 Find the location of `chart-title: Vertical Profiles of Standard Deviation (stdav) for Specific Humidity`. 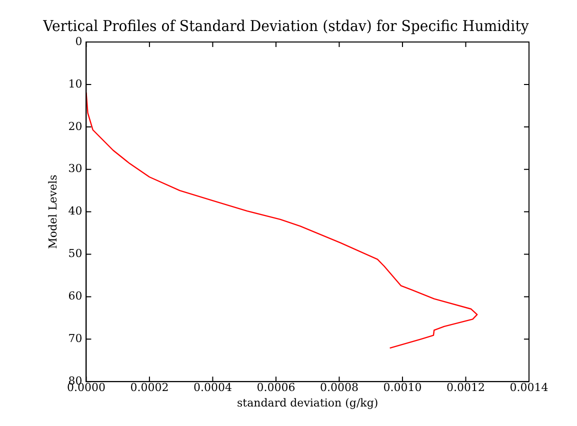

chart-title: Vertical Profiles of Standard Deviation (stdav) for Specific Humidity is located at coordinates (286, 26).